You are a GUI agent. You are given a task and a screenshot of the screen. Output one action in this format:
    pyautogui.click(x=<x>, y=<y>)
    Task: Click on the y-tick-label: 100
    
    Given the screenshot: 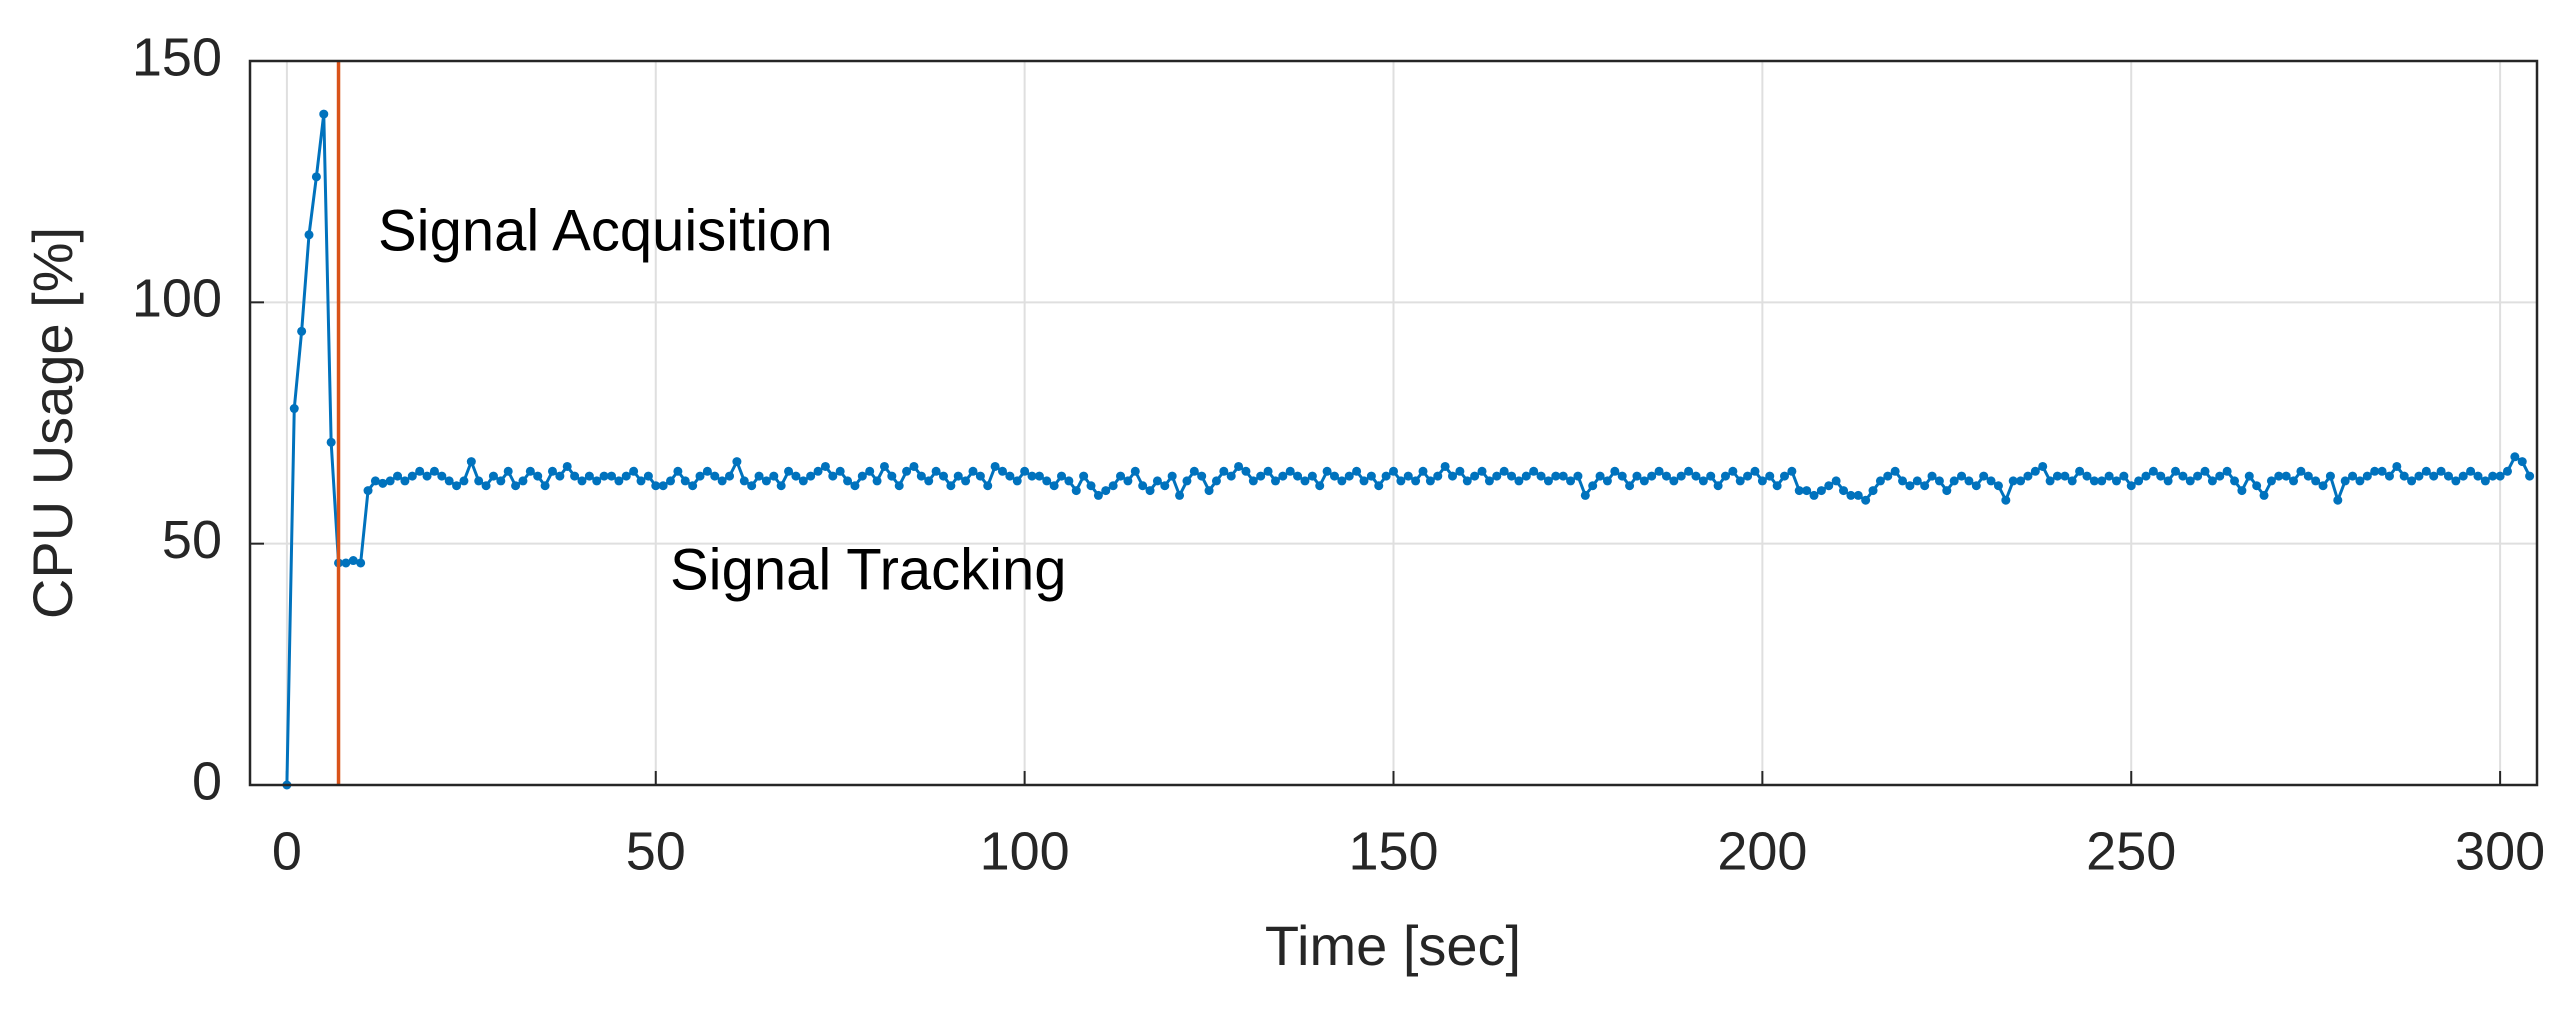 What is the action you would take?
    pyautogui.click(x=177, y=299)
    